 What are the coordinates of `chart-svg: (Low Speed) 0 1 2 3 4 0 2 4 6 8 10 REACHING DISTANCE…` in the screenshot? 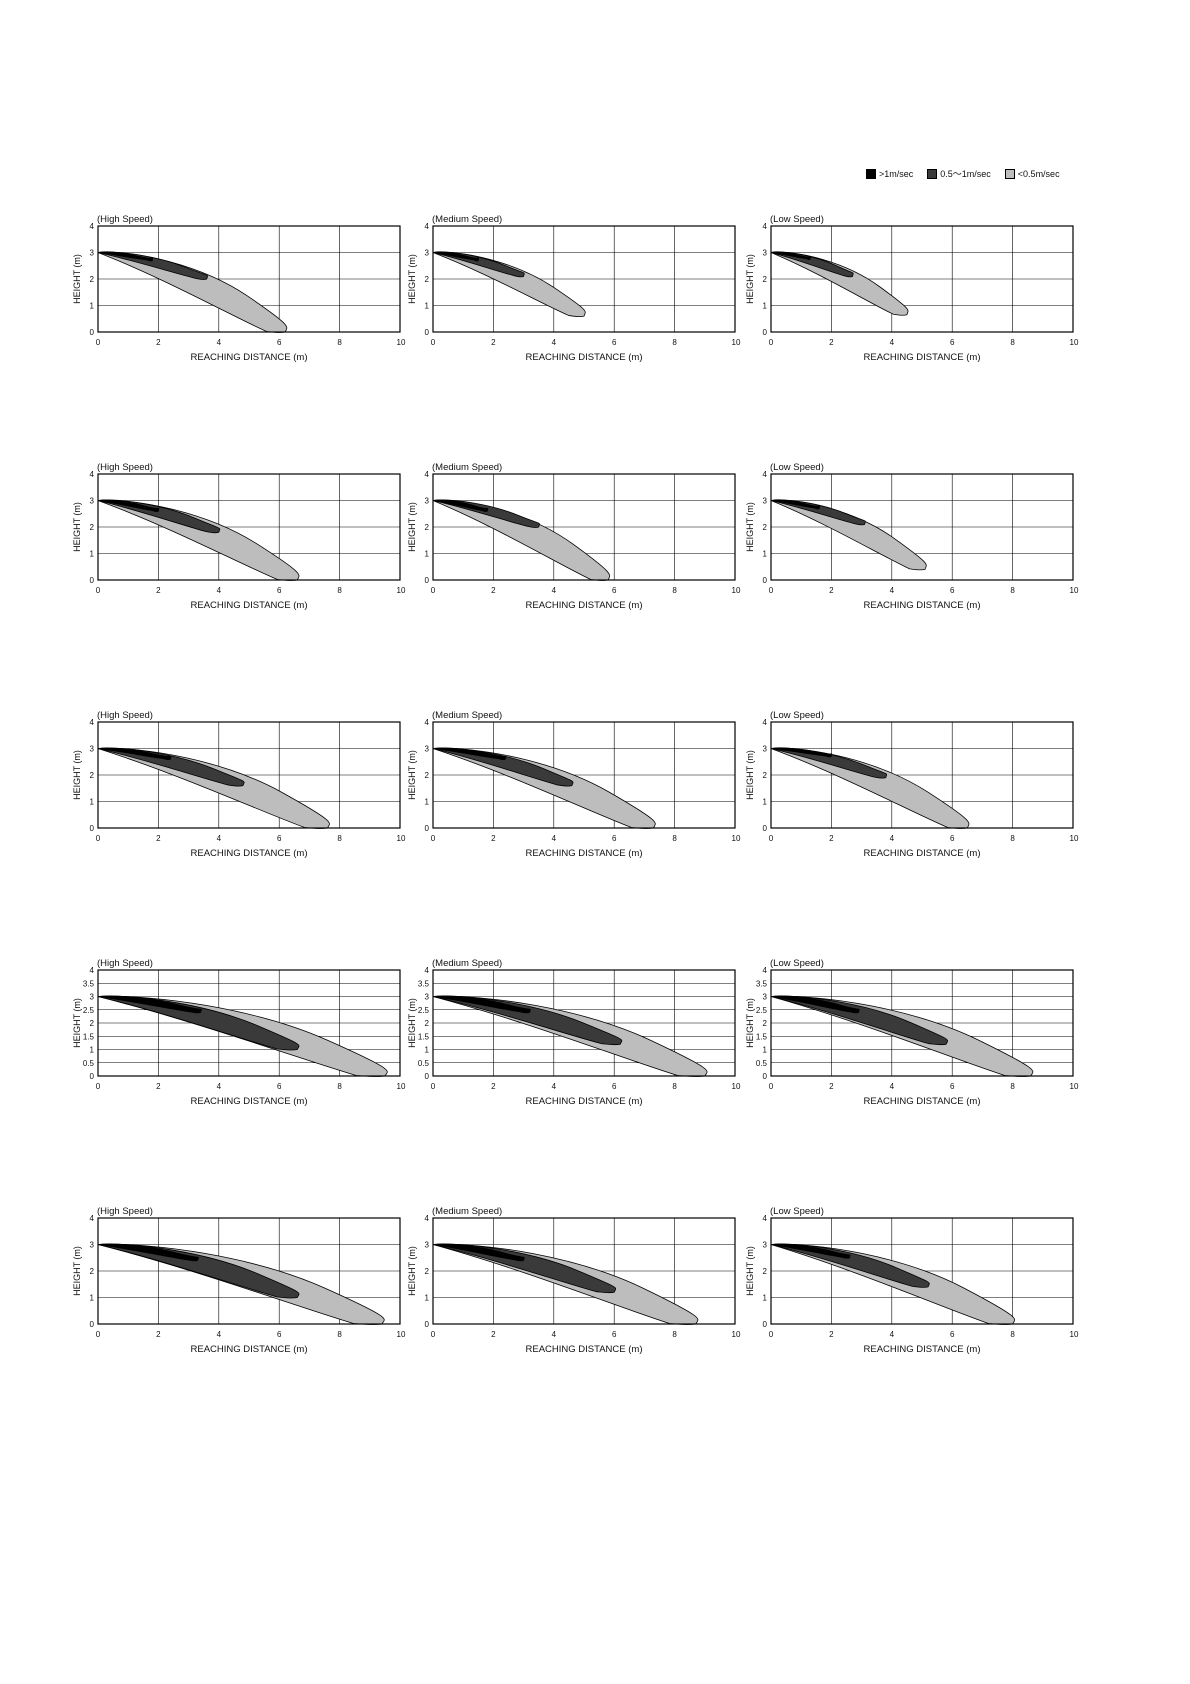 It's located at (912, 1280).